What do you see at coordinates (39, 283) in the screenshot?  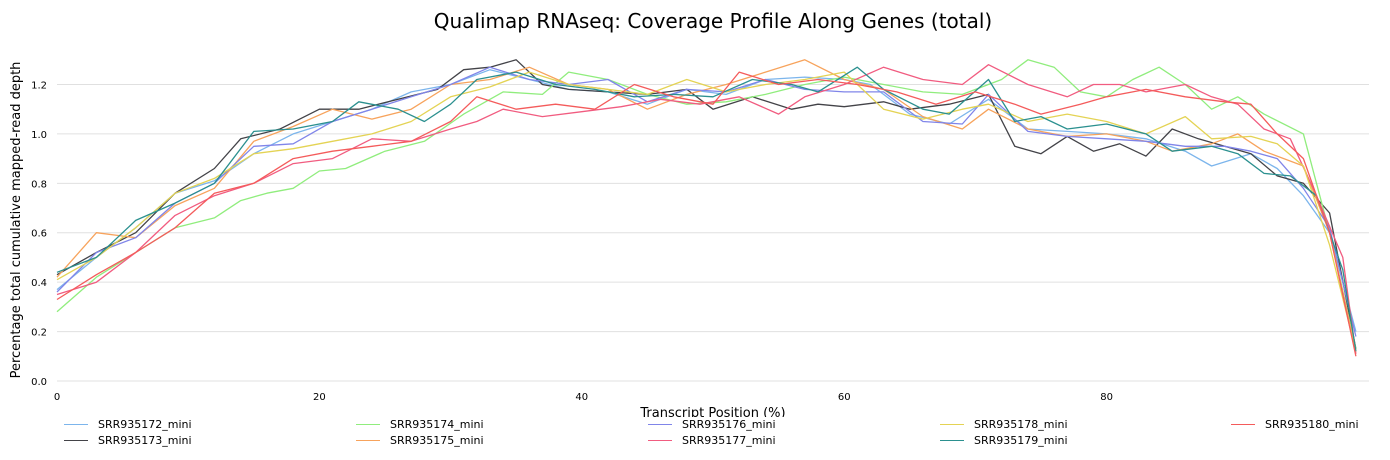 I see `y-tick-label: 0.4` at bounding box center [39, 283].